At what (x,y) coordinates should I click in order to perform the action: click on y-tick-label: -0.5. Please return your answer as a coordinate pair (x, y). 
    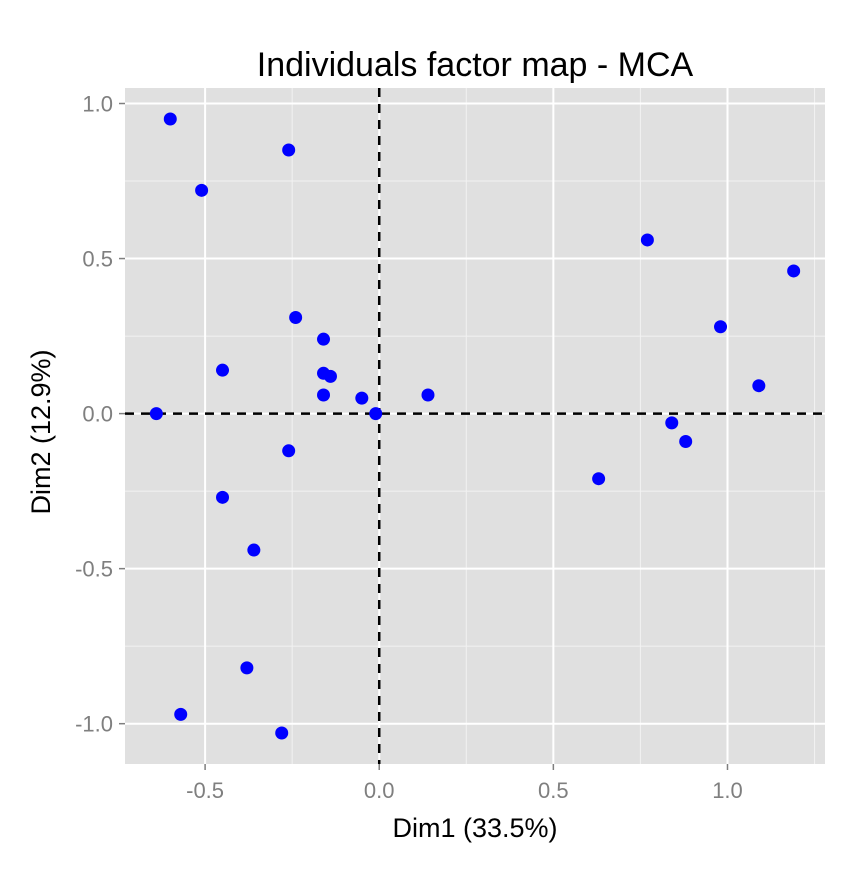
    Looking at the image, I should click on (94, 569).